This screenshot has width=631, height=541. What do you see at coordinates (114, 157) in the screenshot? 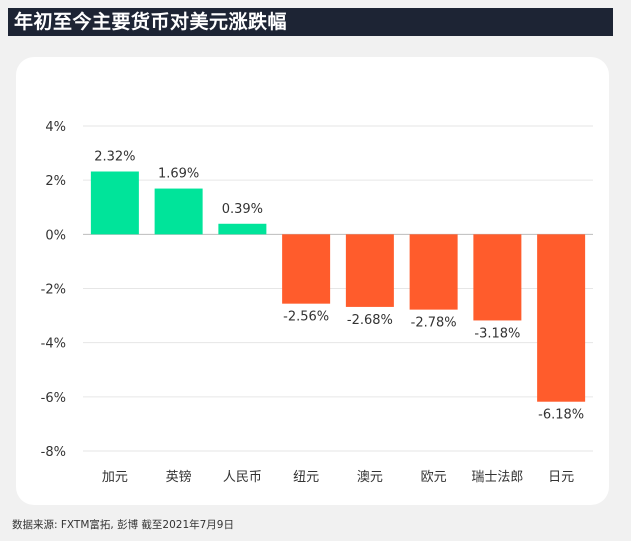
I see `data-label: 2.32%` at bounding box center [114, 157].